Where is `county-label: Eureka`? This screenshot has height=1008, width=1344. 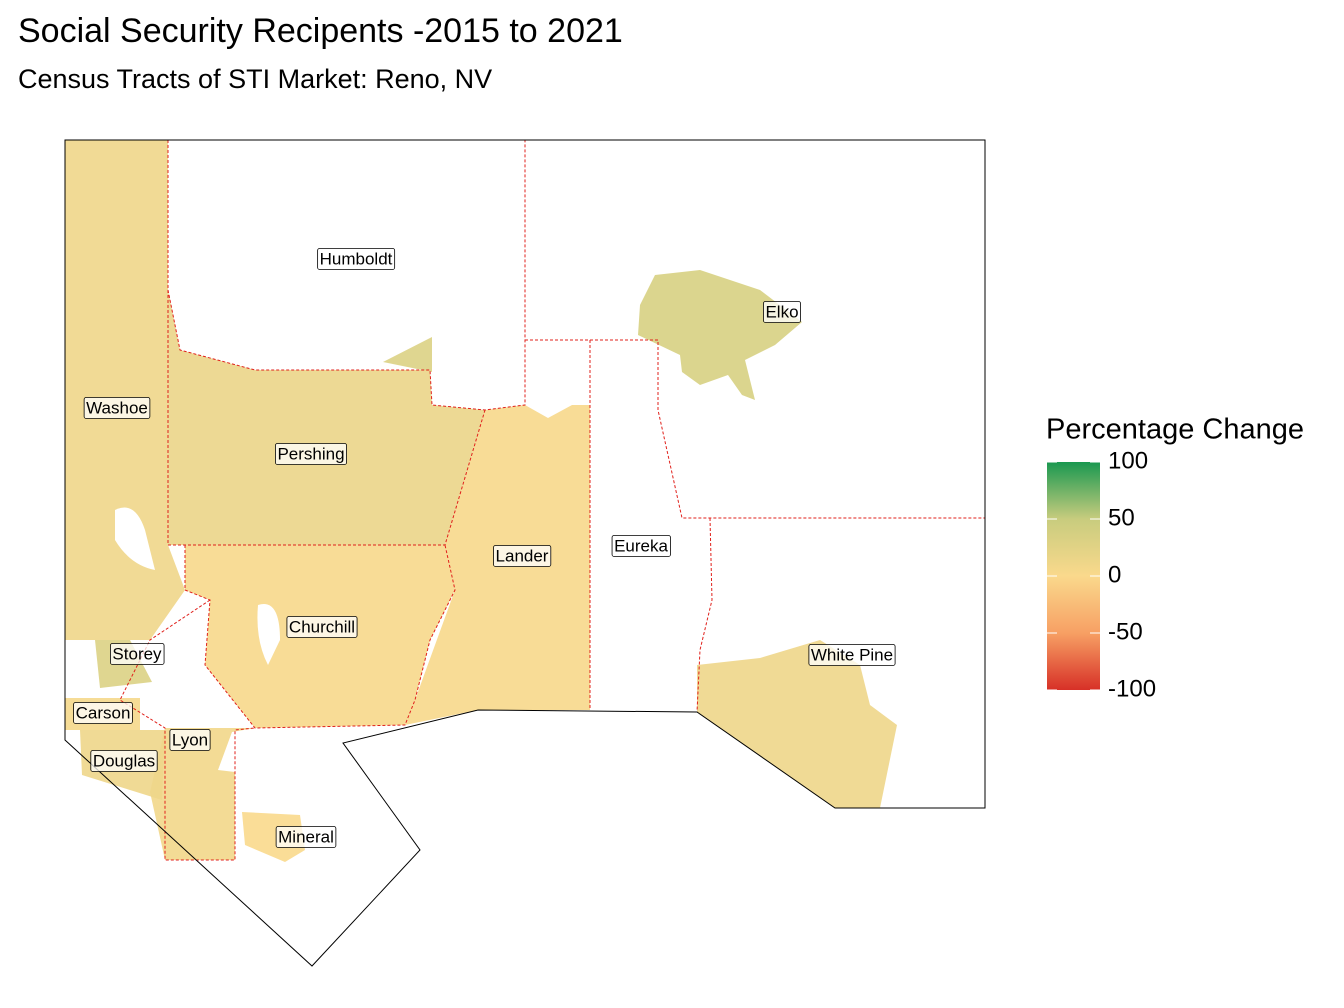 county-label: Eureka is located at coordinates (641, 545).